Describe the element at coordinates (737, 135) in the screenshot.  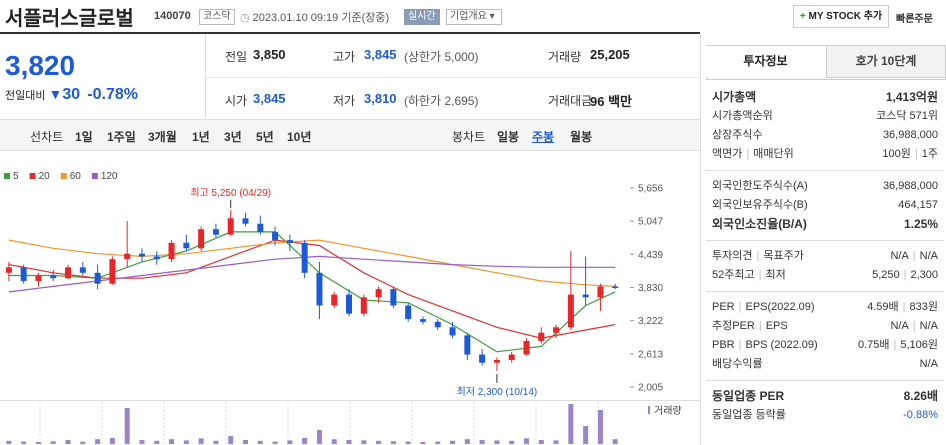
I see `label-text: 상장주식수` at that location.